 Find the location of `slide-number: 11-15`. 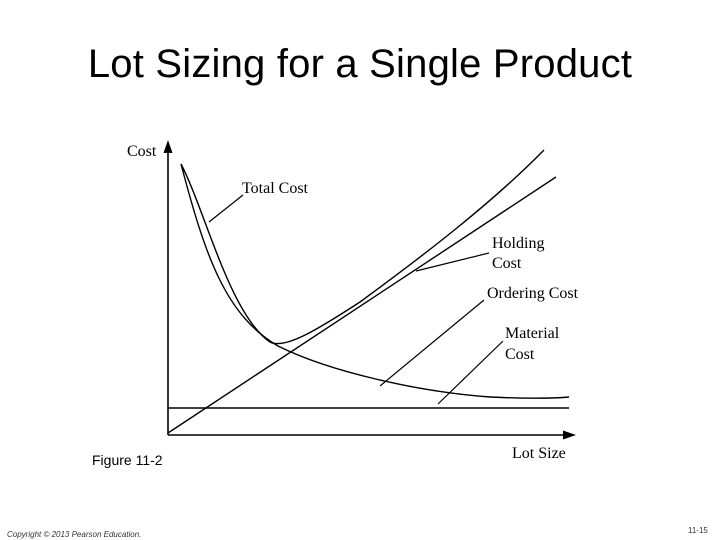

slide-number: 11-15 is located at coordinates (698, 530).